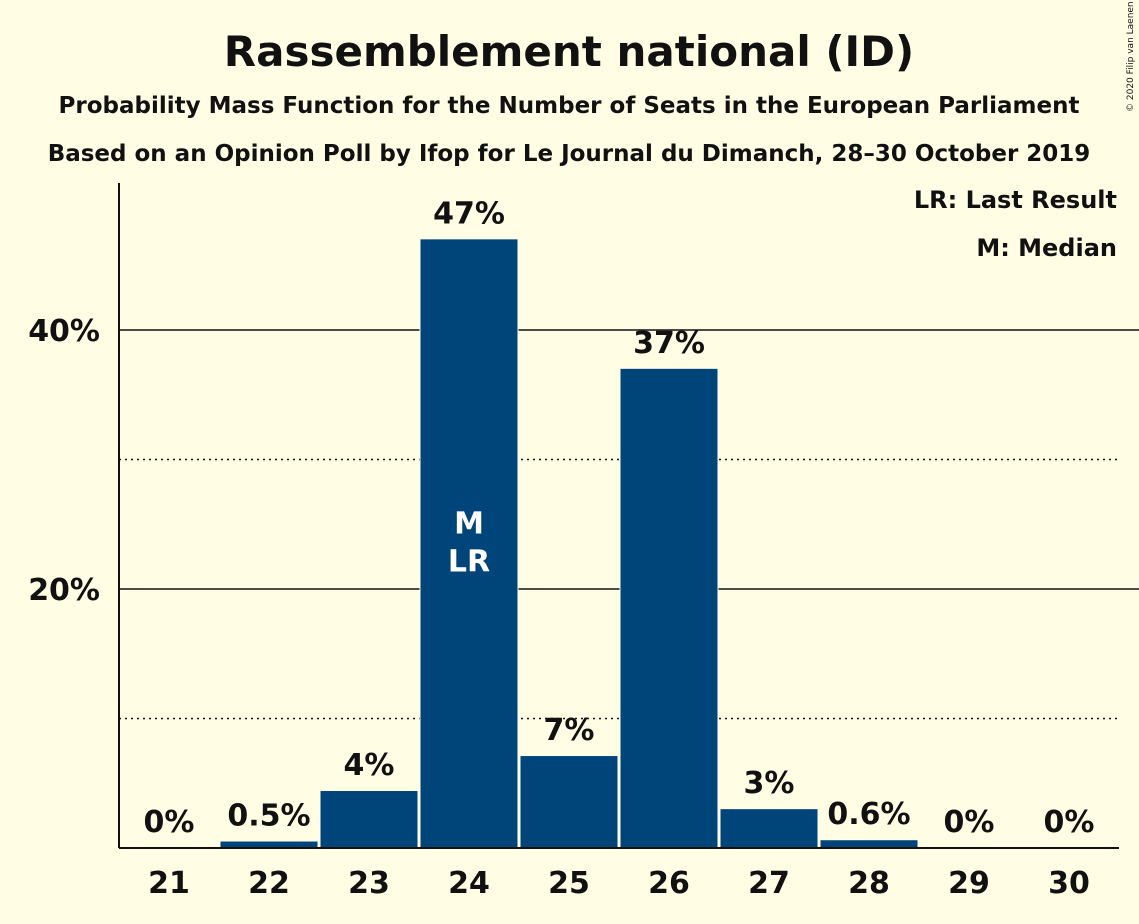 The image size is (1139, 924). Describe the element at coordinates (1046, 248) in the screenshot. I see `legend-item: M: Median` at that location.